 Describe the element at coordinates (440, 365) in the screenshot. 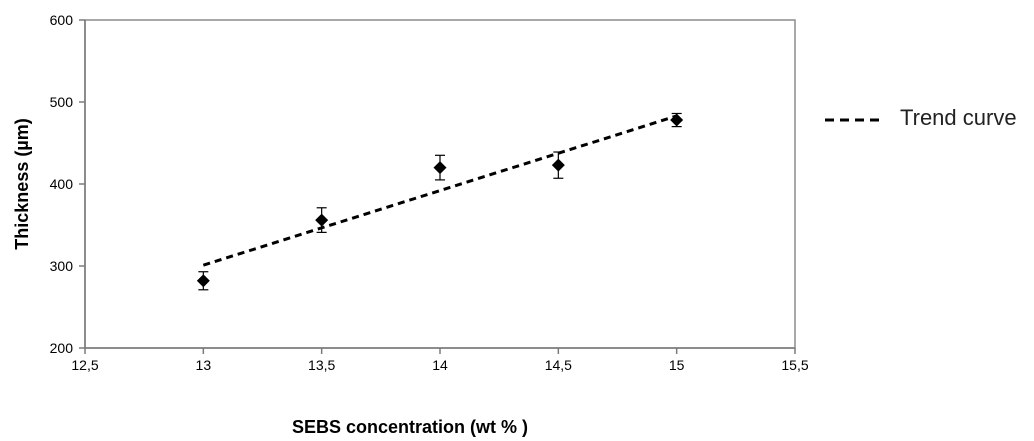

I see `x-tick-label: 14` at that location.